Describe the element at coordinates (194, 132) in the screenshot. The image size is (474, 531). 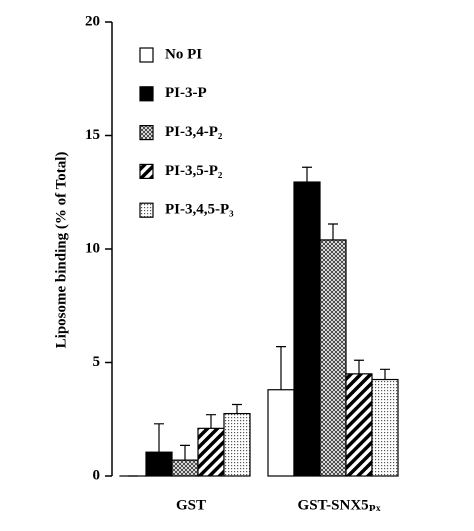
I see `legend-label: PI-3,4-P₂` at that location.